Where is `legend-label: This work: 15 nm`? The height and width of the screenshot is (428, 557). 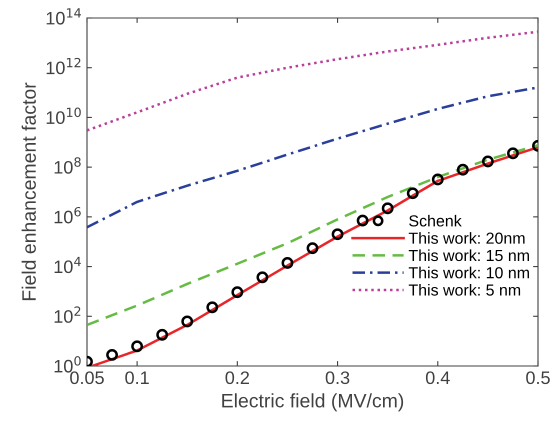 legend-label: This work: 15 nm is located at coordinates (468, 255).